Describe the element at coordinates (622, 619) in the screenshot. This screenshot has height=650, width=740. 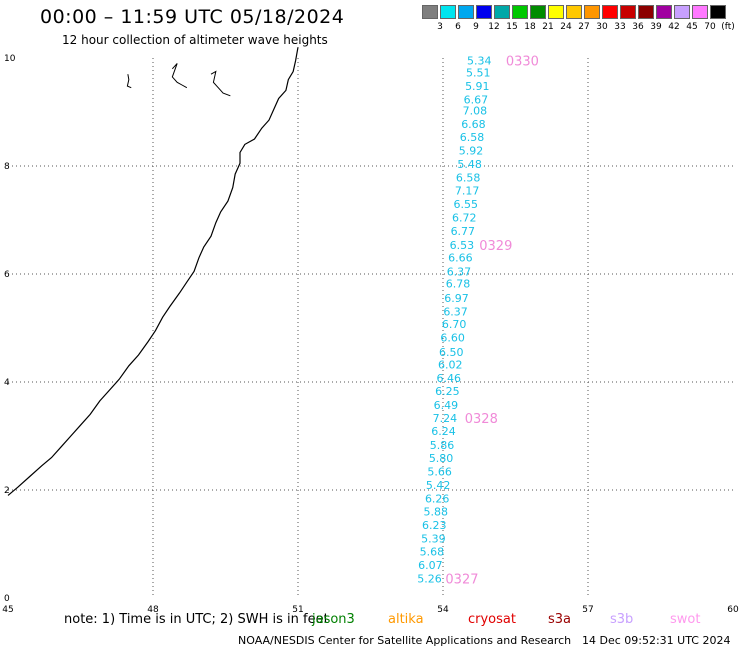
I see `satellite-label-s3b: s3b` at that location.